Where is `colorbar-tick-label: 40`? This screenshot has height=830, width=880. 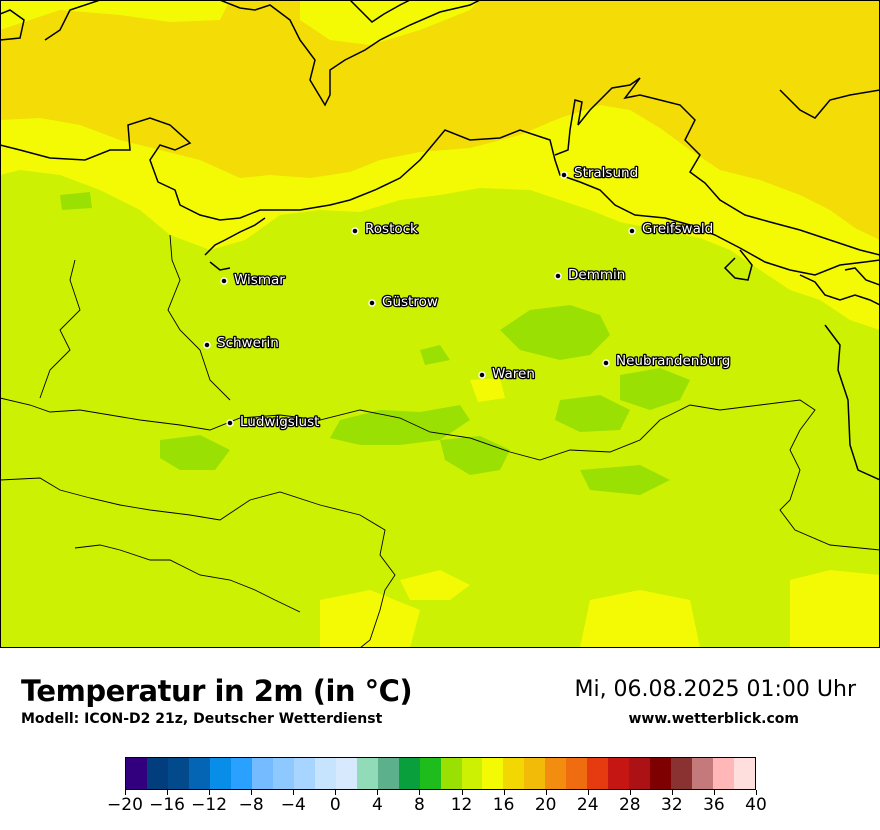
colorbar-tick-label: 40 is located at coordinates (756, 805).